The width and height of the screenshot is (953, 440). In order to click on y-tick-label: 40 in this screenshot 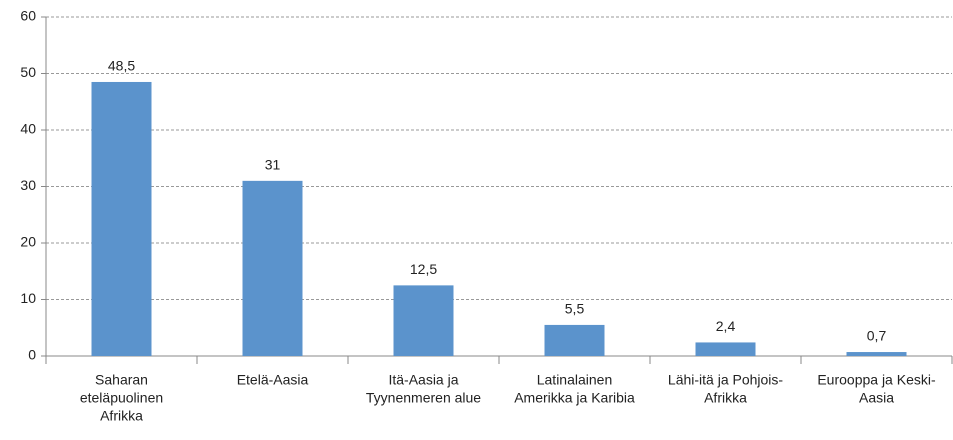, I will do `click(28, 129)`.